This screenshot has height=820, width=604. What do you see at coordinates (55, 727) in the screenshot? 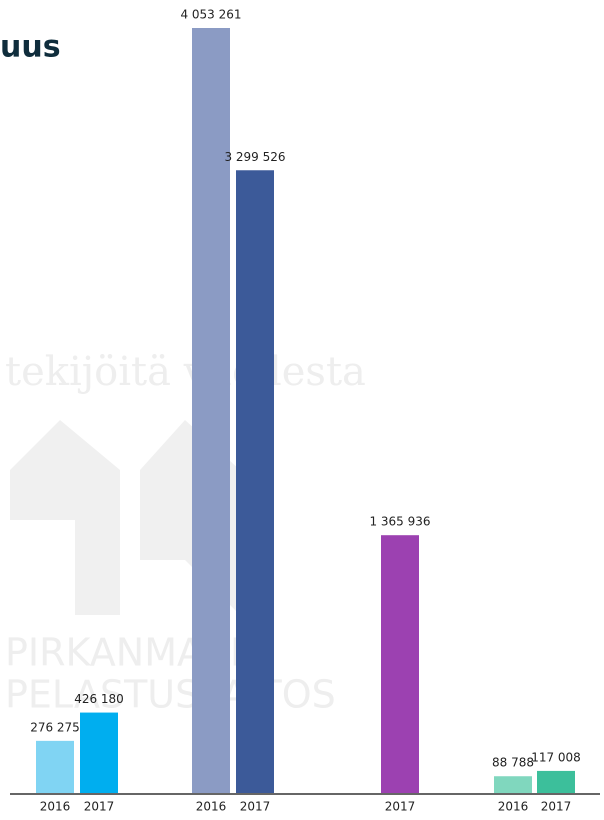
I see `value-label: 276 275` at bounding box center [55, 727].